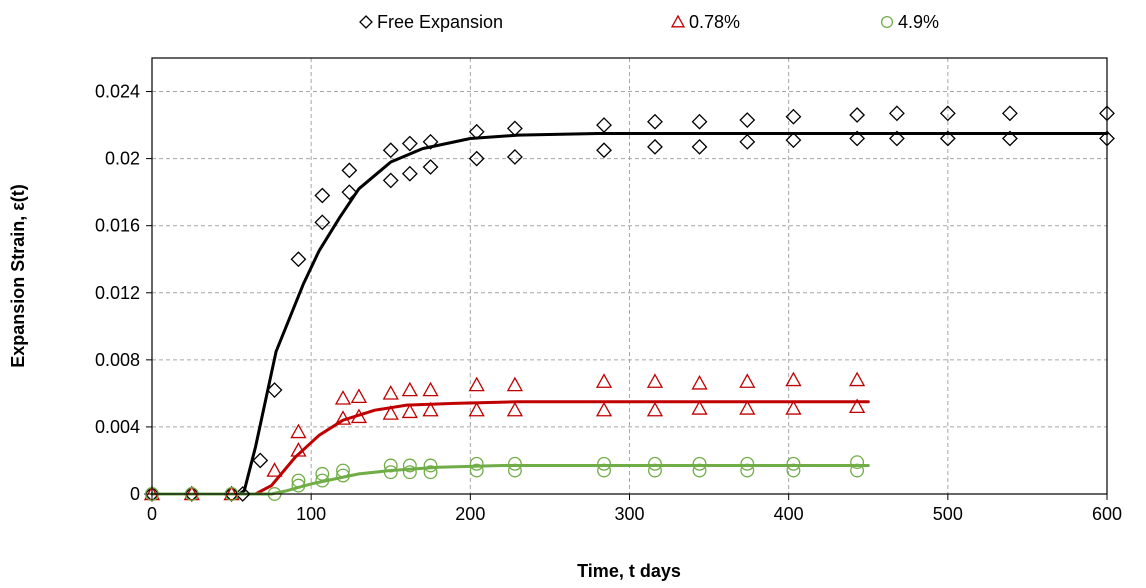 This screenshot has width=1146, height=588. What do you see at coordinates (122, 159) in the screenshot?
I see `y-tick-label: 0.02` at bounding box center [122, 159].